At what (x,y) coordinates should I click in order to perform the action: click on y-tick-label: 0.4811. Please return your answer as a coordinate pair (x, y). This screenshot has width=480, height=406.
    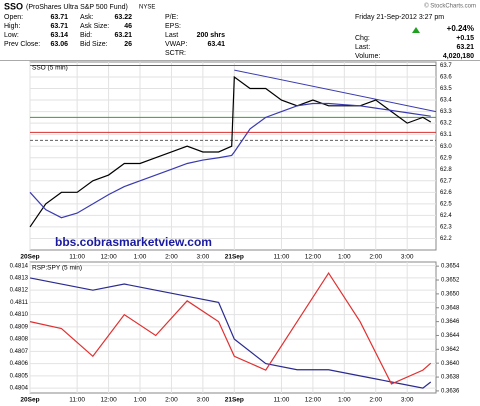
    Looking at the image, I should click on (19, 303).